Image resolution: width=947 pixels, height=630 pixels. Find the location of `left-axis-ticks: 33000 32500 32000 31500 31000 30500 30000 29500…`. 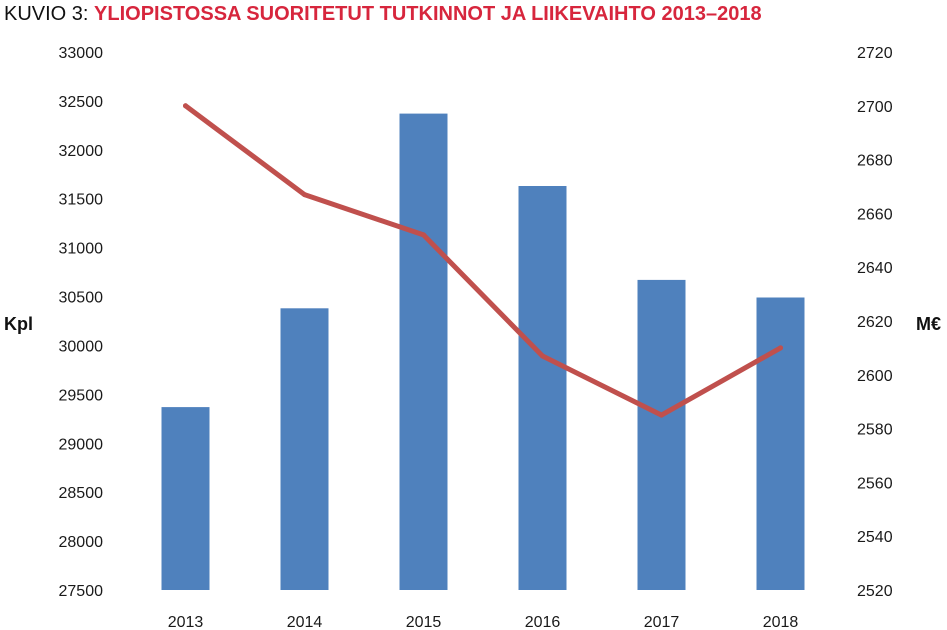

left-axis-ticks: 33000 32500 32000 31500 31000 30500 30000 29500… is located at coordinates (81, 322).